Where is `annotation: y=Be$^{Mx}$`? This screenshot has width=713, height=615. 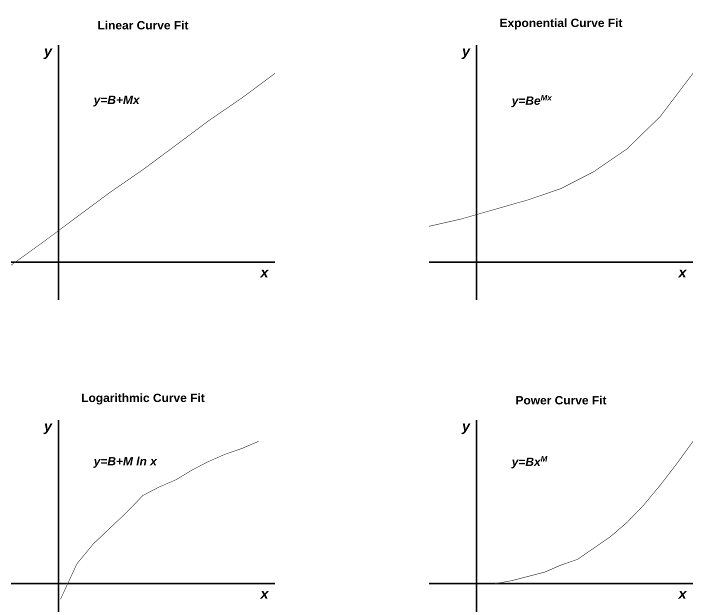
annotation: y=Be$^{Mx}$ is located at coordinates (531, 101).